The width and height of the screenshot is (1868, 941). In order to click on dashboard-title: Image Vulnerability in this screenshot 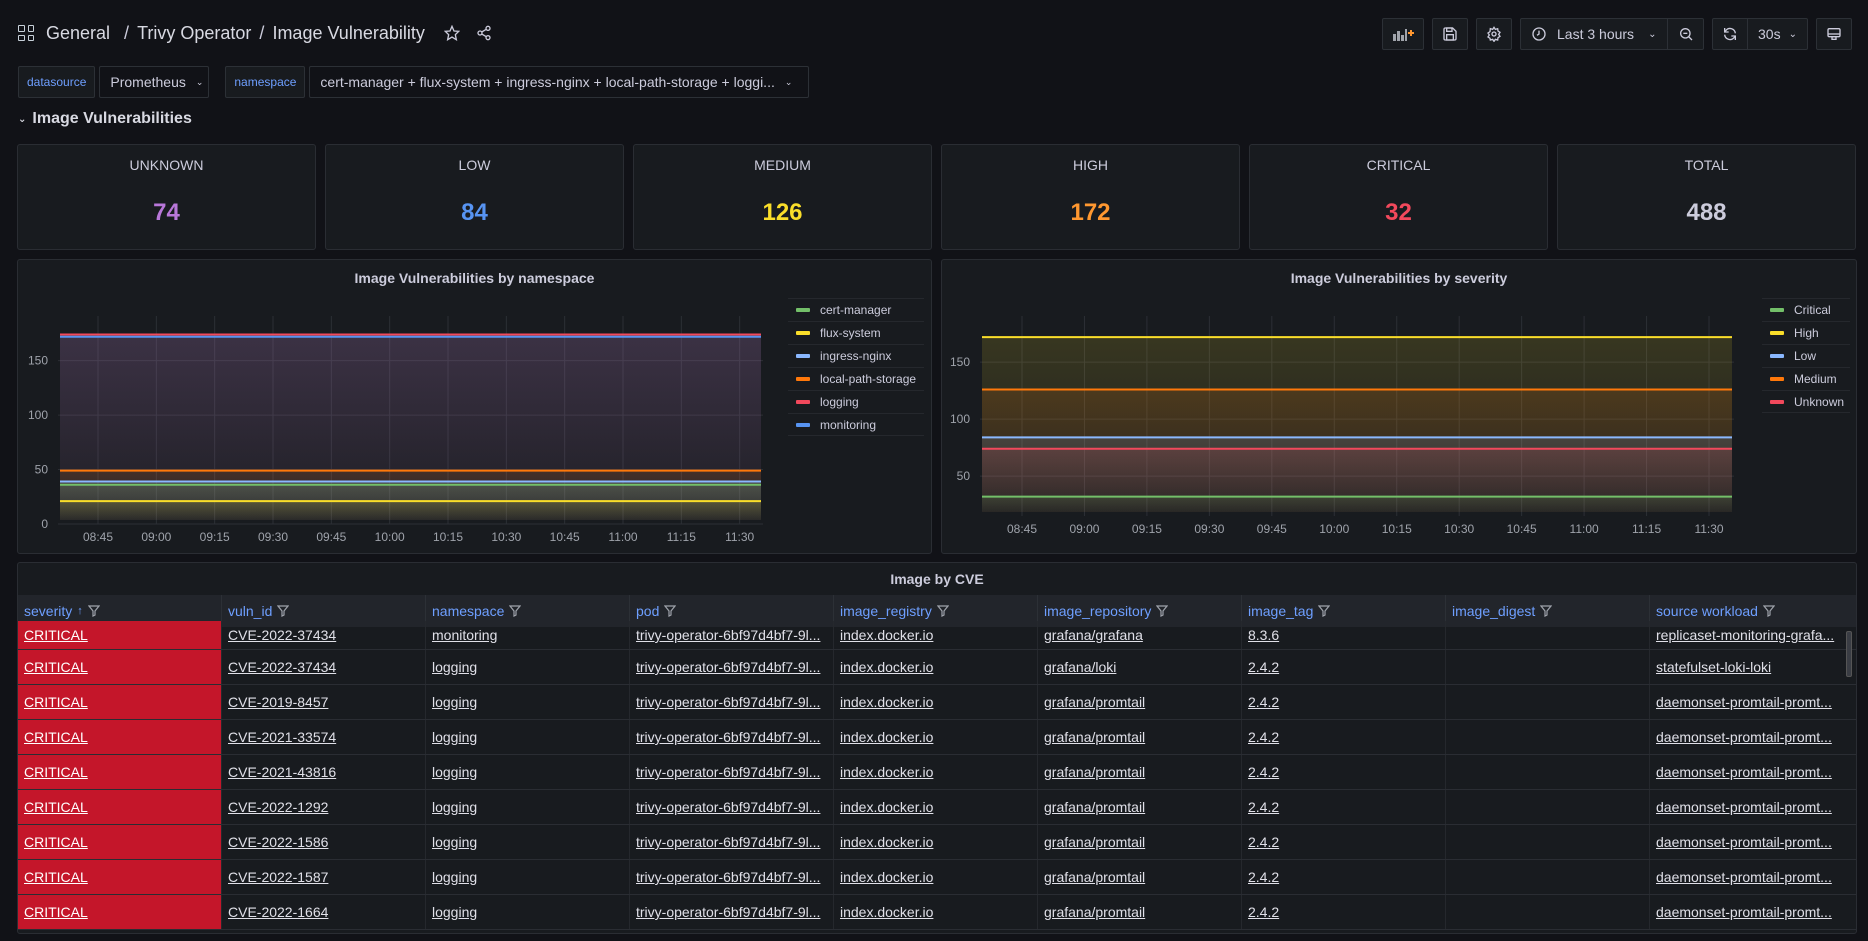, I will do `click(348, 32)`.